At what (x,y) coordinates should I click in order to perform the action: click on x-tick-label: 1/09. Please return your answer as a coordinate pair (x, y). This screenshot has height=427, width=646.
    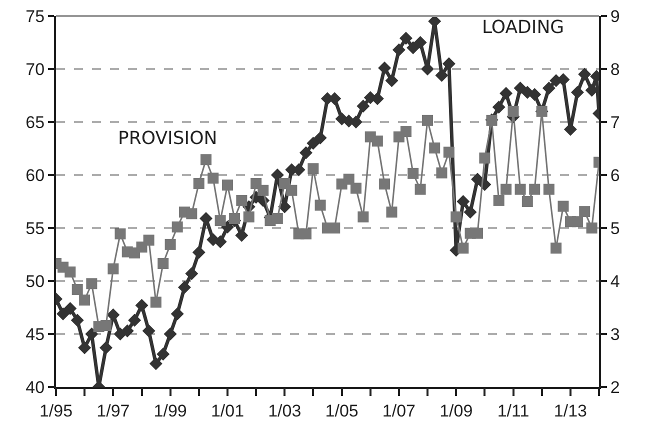
    Looking at the image, I should click on (456, 410).